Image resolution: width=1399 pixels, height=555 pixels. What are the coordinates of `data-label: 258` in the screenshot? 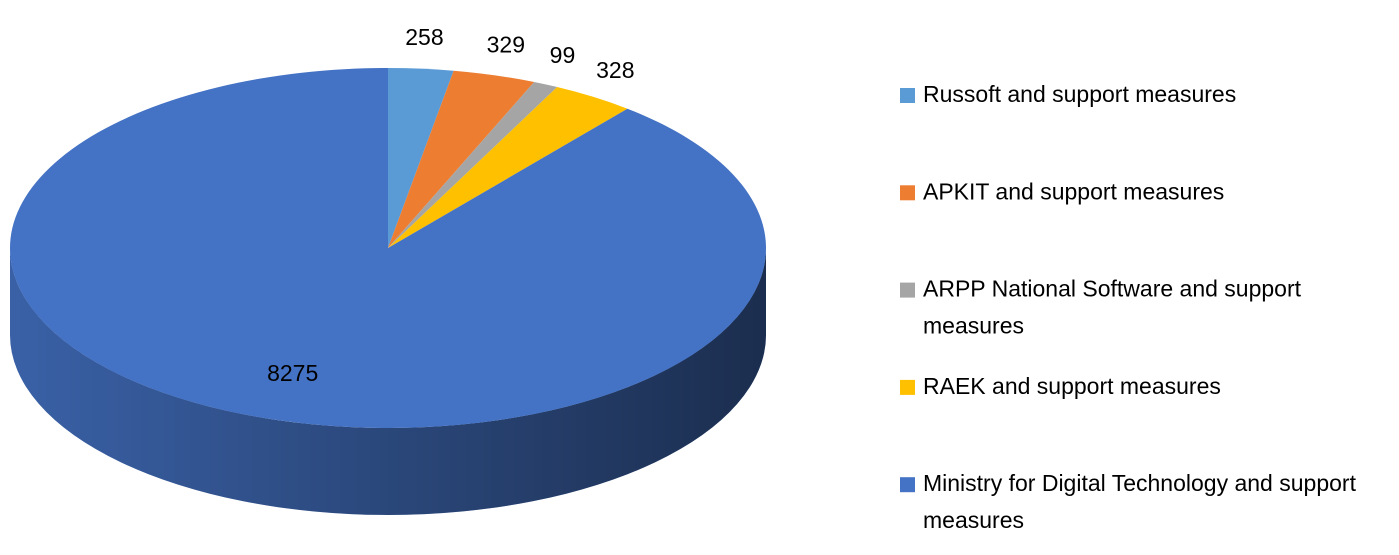 It's located at (424, 37).